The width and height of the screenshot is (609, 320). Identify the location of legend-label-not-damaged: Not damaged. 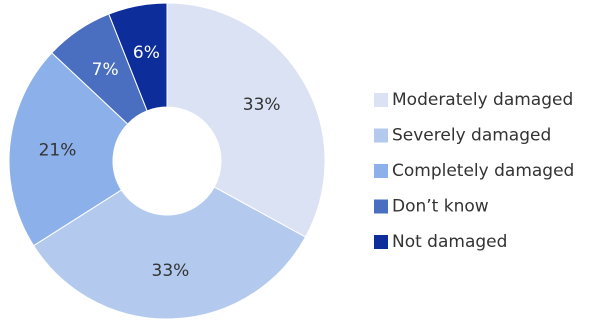
(449, 242).